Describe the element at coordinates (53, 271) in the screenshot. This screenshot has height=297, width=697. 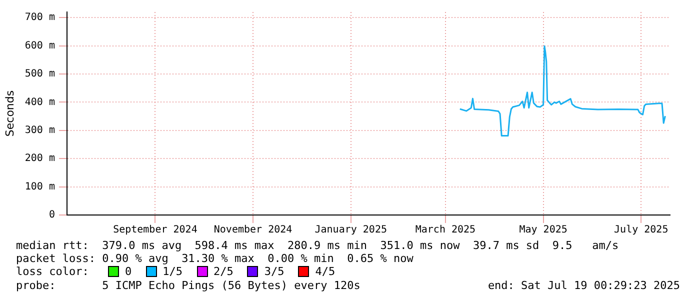
I see `text: loss color:` at that location.